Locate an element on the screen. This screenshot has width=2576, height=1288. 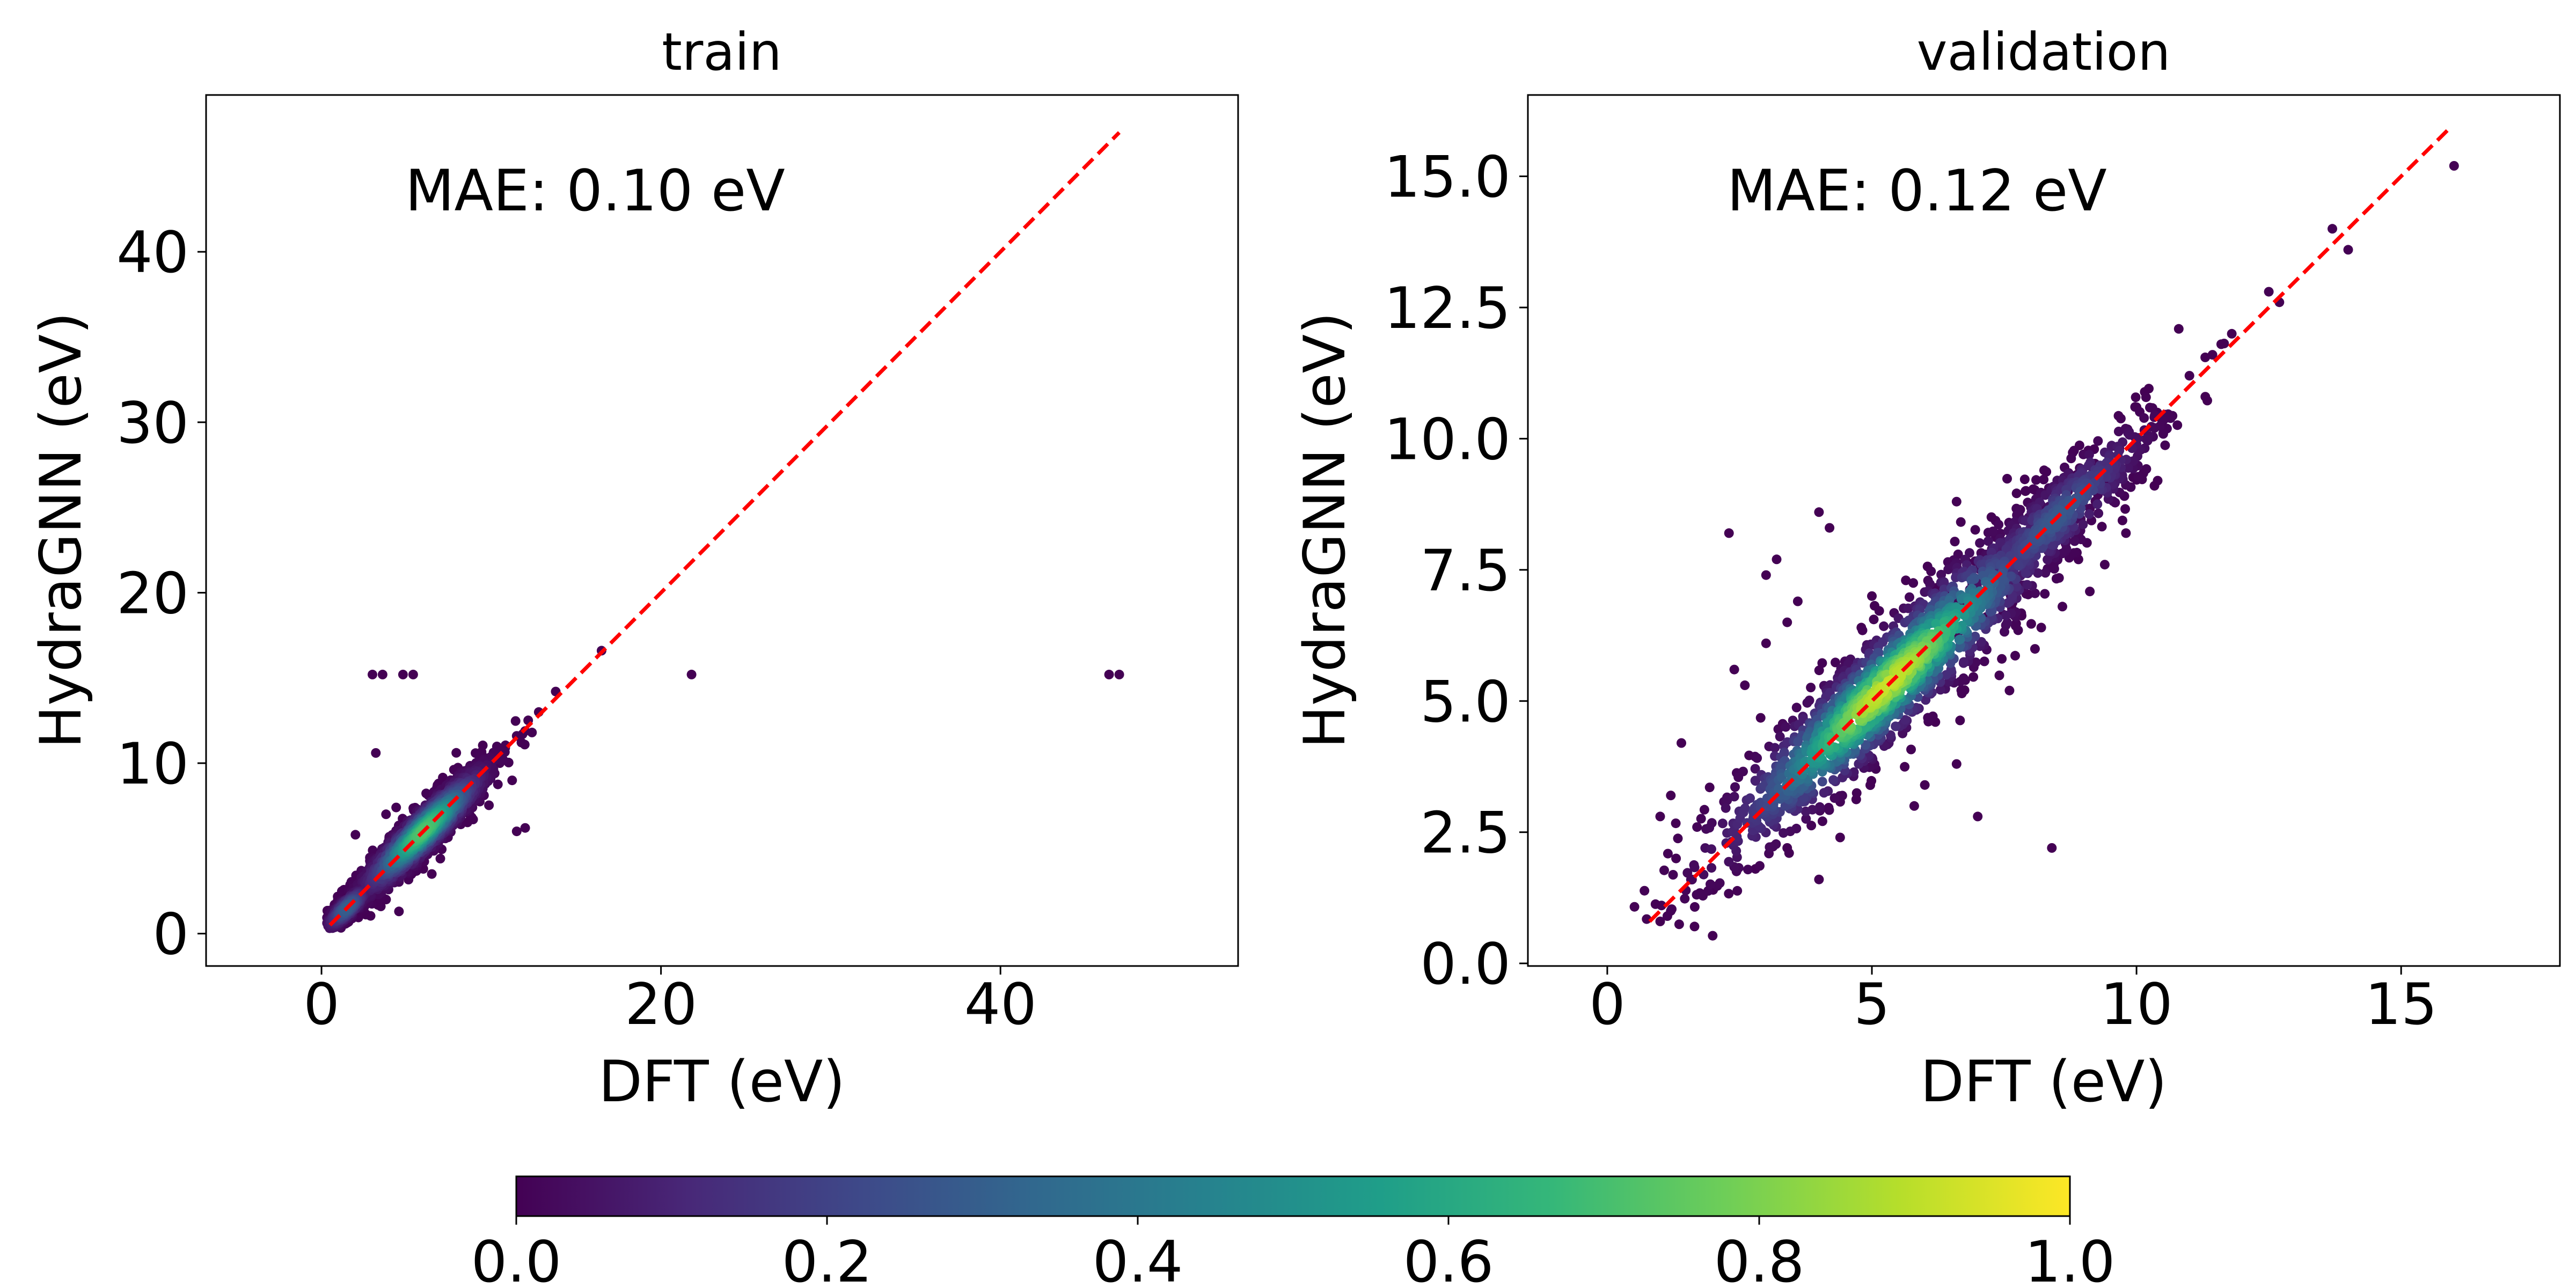
train-y-tick-label: 20 is located at coordinates (152, 593).